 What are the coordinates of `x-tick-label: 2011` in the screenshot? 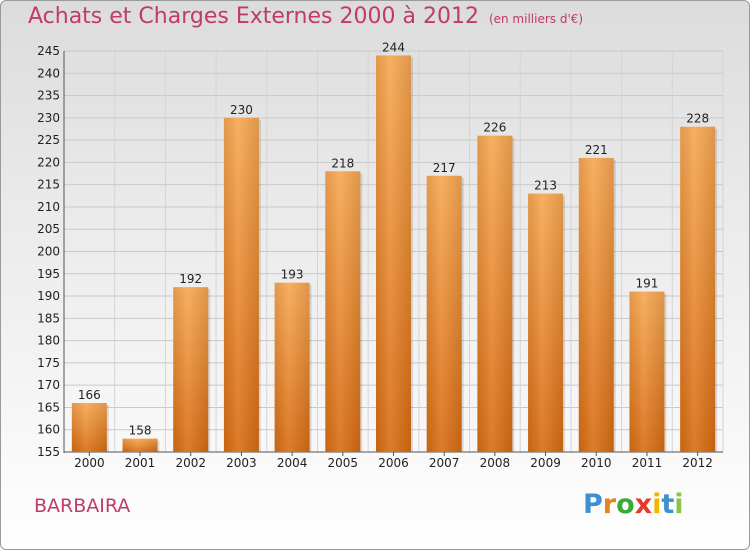 It's located at (647, 463).